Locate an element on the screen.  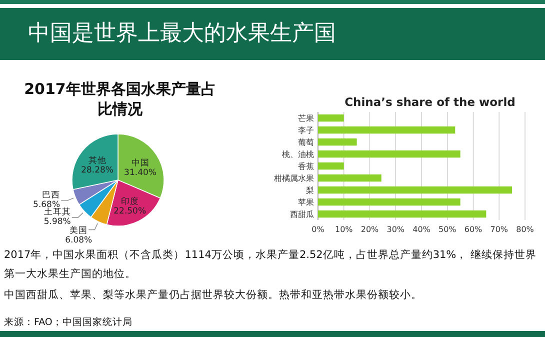
x-tick-label: 20% is located at coordinates (370, 229).